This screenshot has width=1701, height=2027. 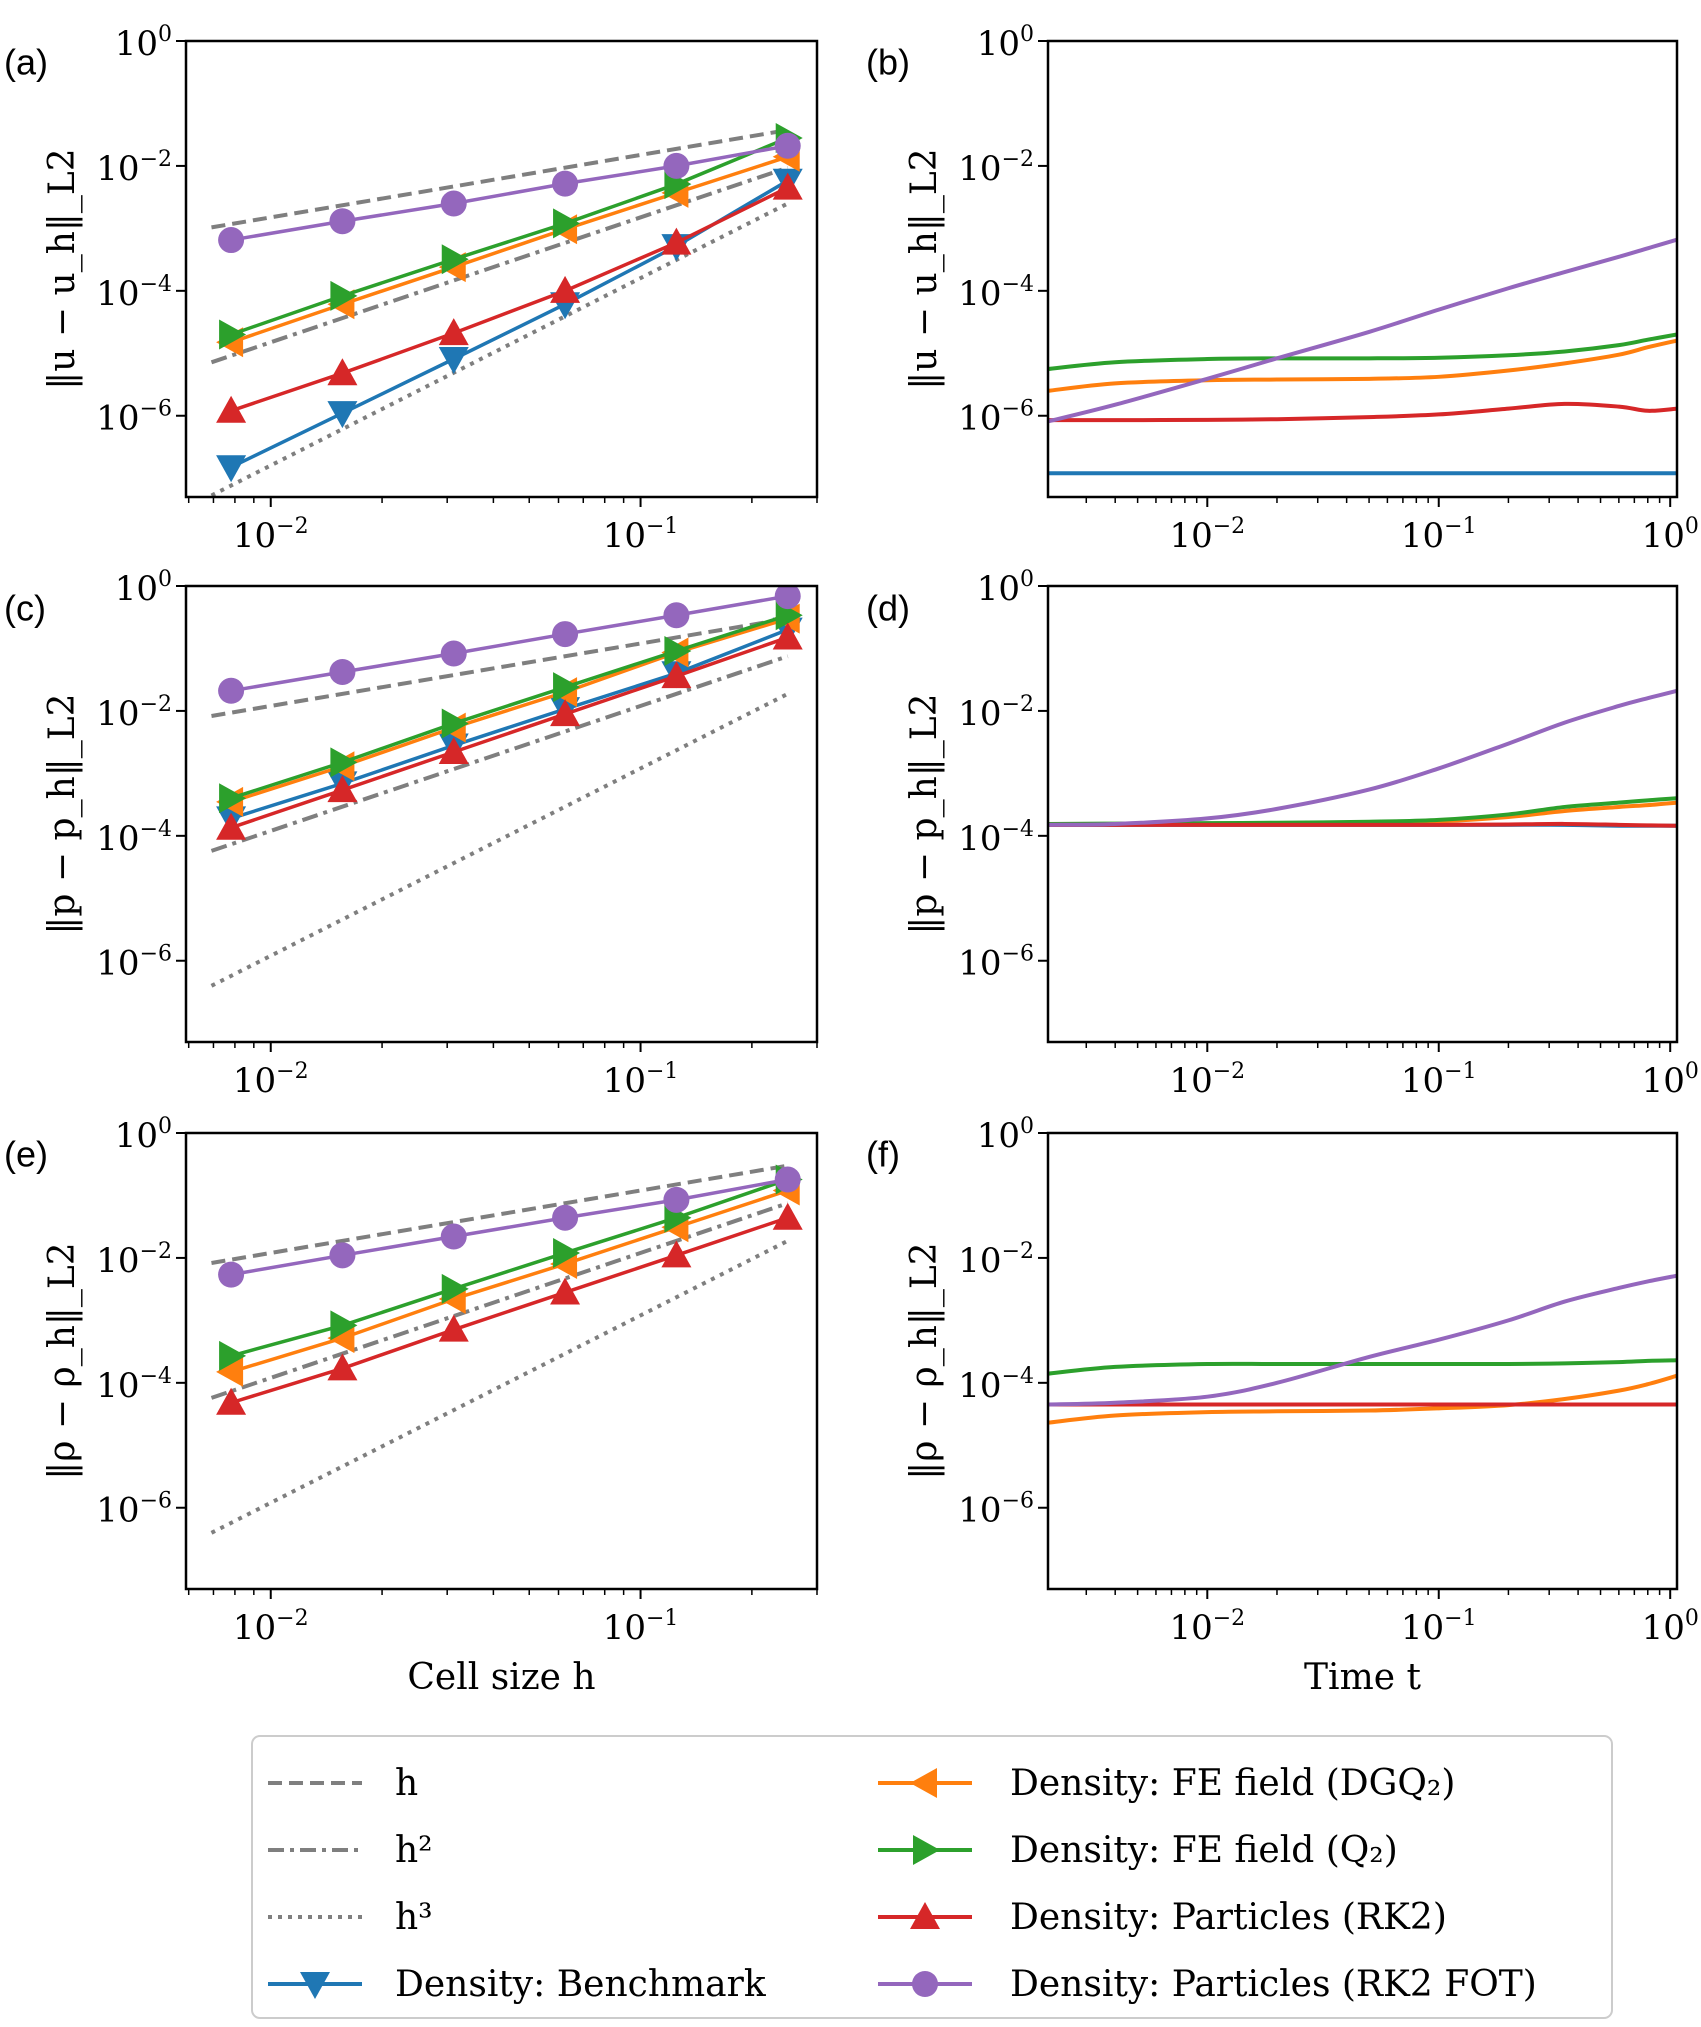 What do you see at coordinates (414, 1850) in the screenshot?
I see `legend-label: h²` at bounding box center [414, 1850].